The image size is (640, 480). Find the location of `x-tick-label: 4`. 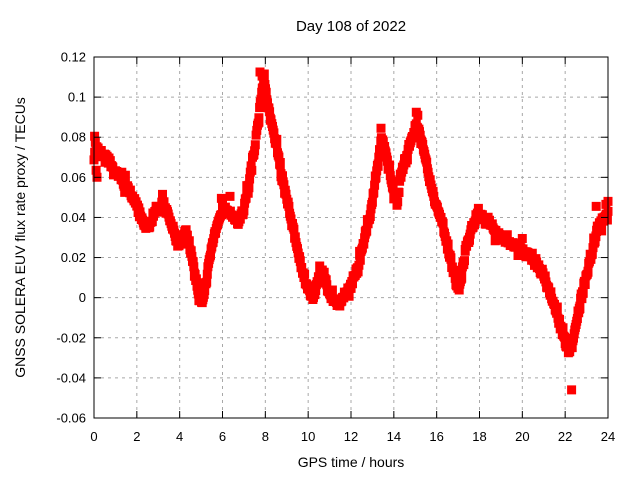

x-tick-label: 4 is located at coordinates (179, 436).